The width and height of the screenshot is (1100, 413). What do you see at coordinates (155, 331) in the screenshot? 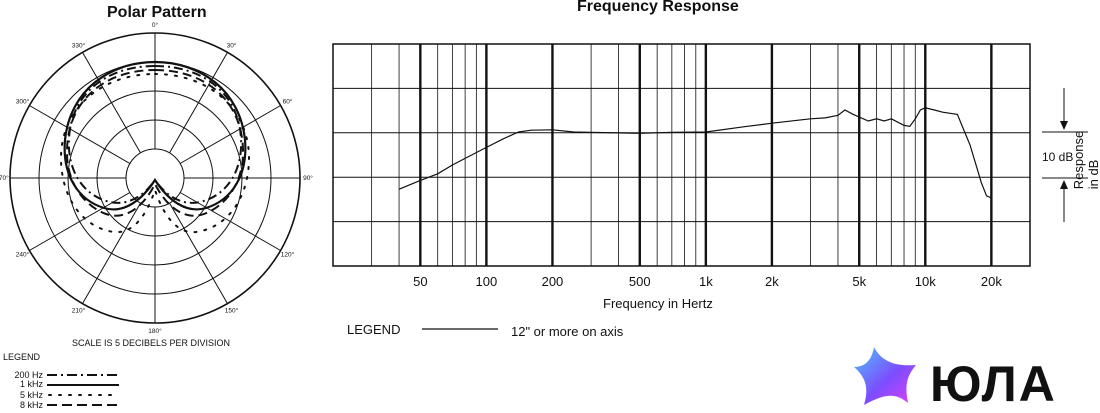
I see `polar-angle-label: 180°` at bounding box center [155, 331].